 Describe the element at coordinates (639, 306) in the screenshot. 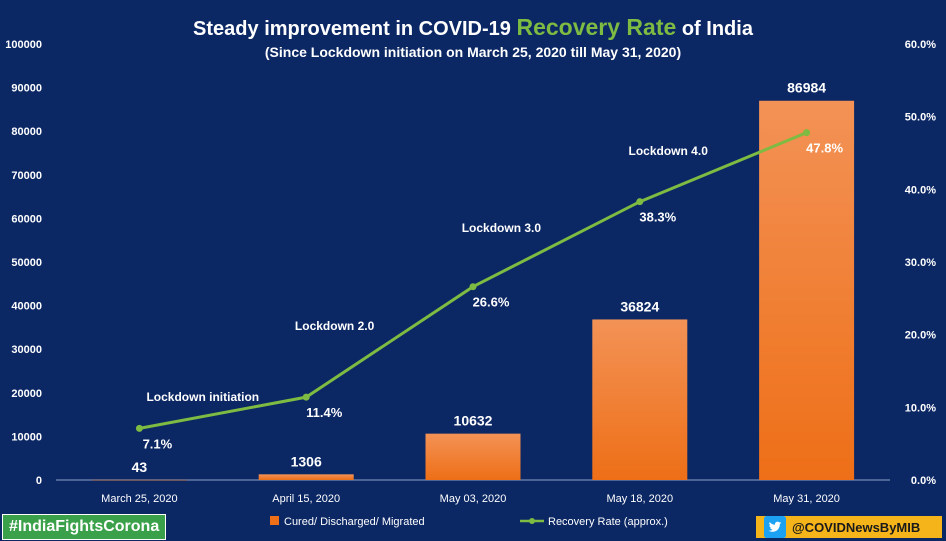

I see `bar-value-label: 36824` at that location.